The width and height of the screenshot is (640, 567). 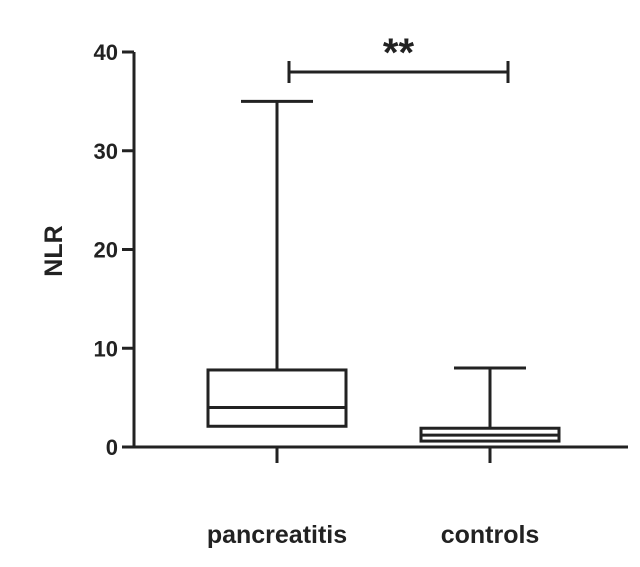 What do you see at coordinates (106, 250) in the screenshot?
I see `y-tick-label: 20` at bounding box center [106, 250].